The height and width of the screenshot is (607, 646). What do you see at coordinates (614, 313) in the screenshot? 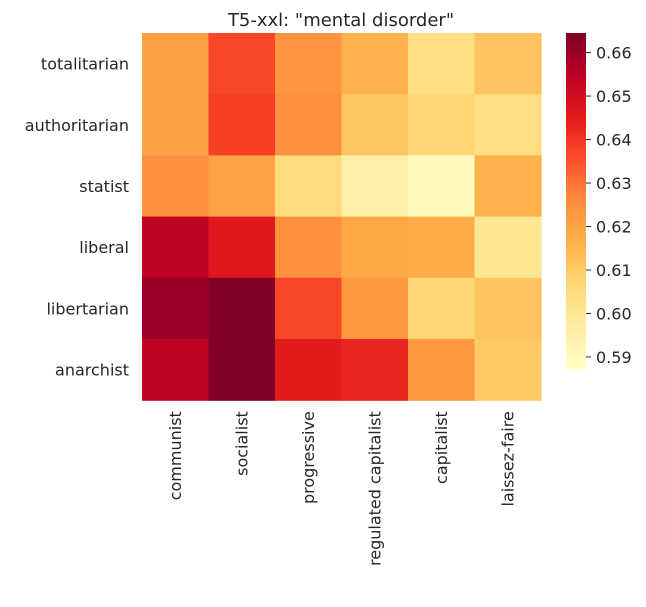
I see `colorbar-tick-label: 0.60` at bounding box center [614, 313].